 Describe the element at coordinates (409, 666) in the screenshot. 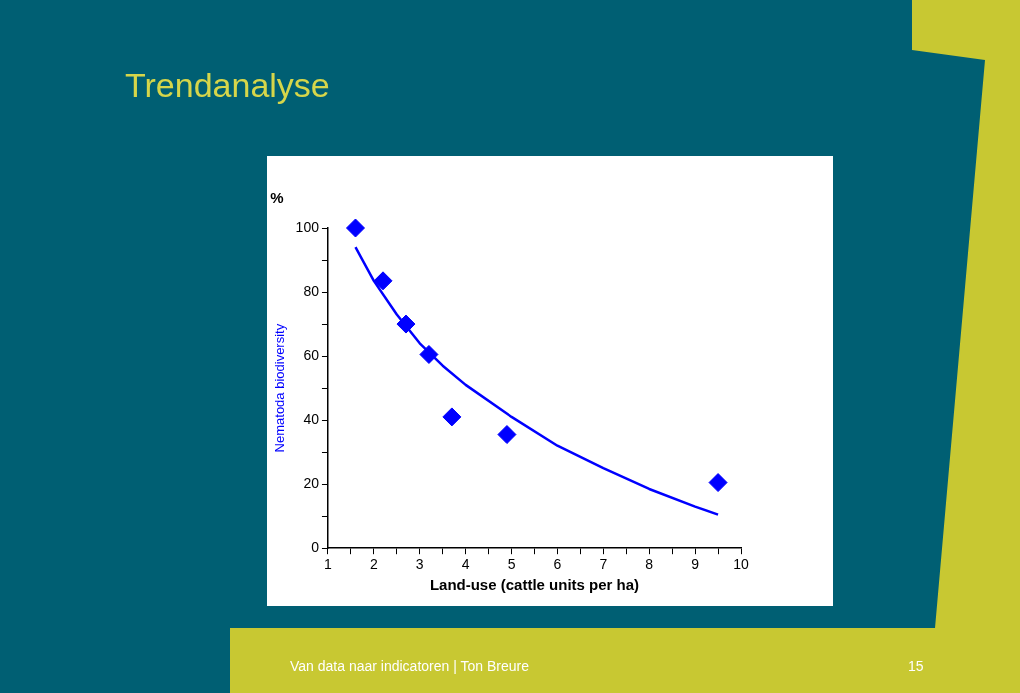

I see `text: Van data naar indicatoren | Ton Breure` at that location.